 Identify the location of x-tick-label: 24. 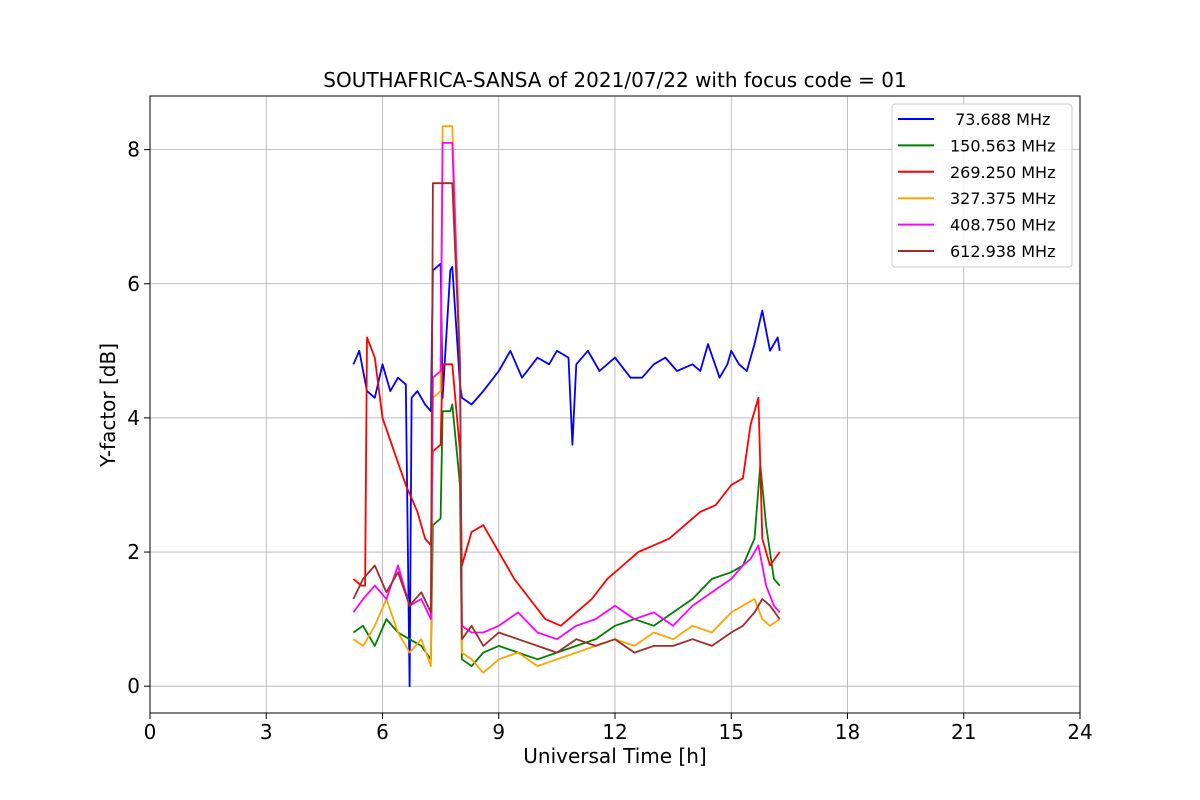
(1079, 732).